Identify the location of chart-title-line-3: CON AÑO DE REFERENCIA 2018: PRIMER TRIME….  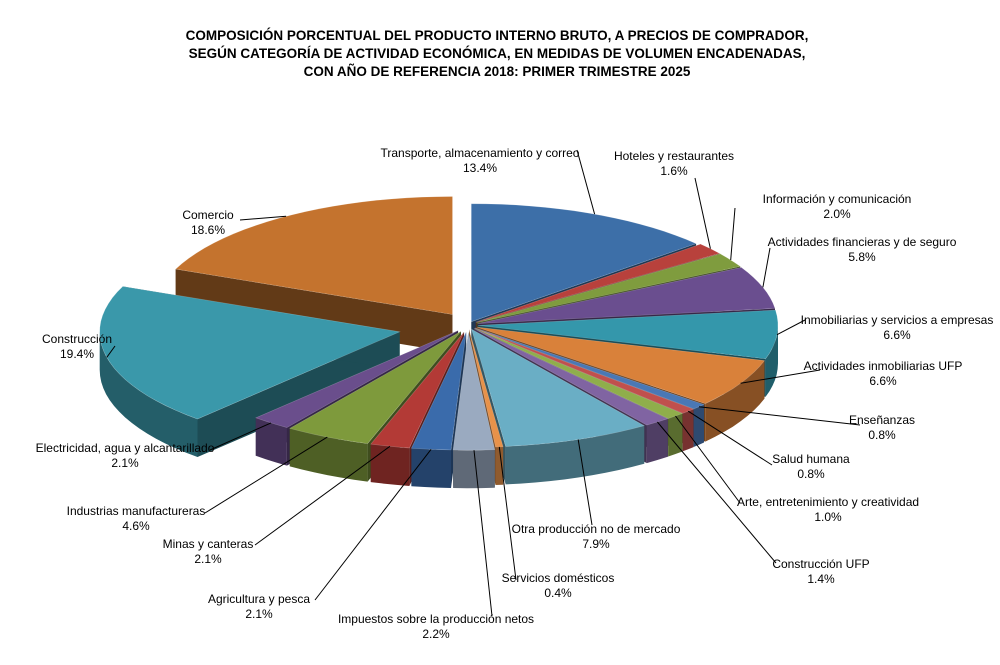
(497, 71).